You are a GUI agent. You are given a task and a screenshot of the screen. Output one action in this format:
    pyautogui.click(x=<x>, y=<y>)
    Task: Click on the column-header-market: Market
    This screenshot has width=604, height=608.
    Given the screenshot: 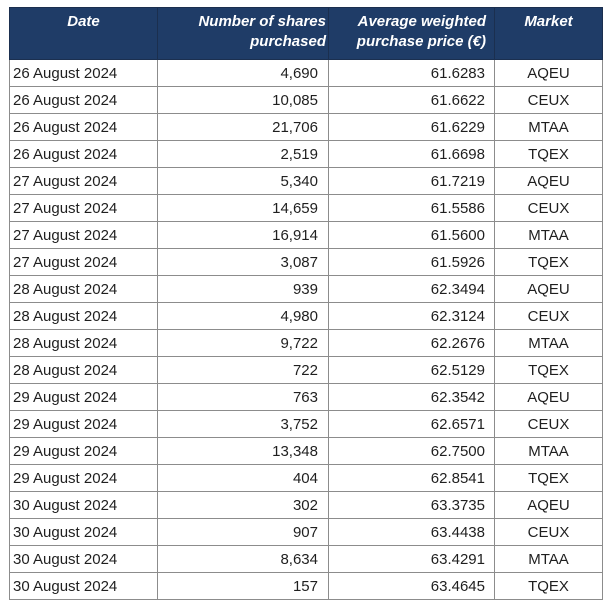 What is the action you would take?
    pyautogui.click(x=548, y=33)
    